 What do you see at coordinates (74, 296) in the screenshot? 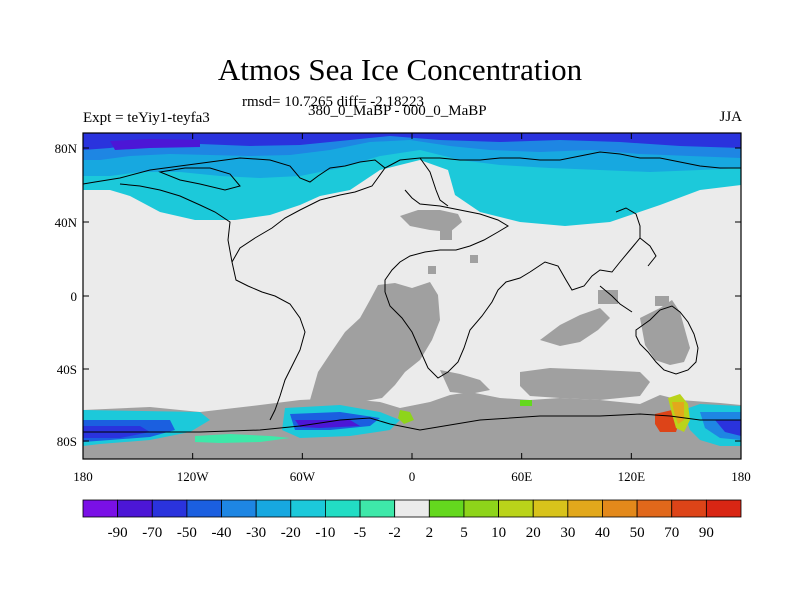
I see `y-tick-label: 0` at bounding box center [74, 296].